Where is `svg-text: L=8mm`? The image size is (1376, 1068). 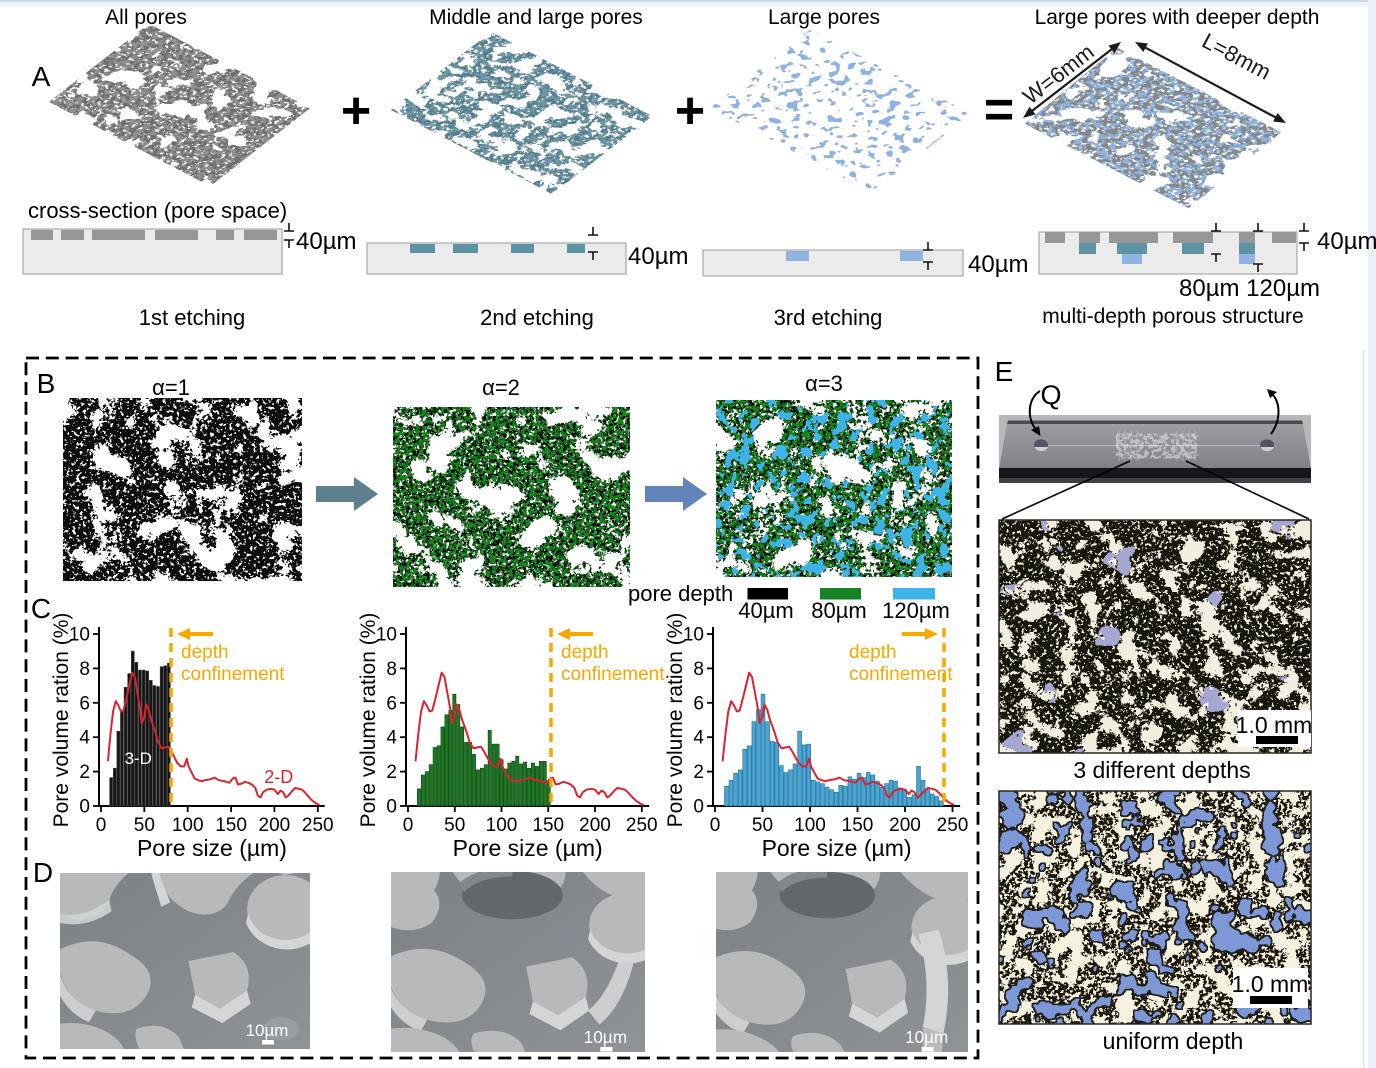 svg-text: L=8mm is located at coordinates (1236, 56).